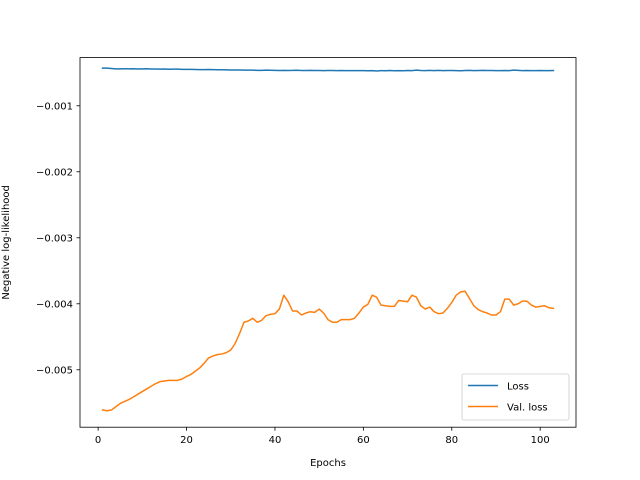 This screenshot has width=640, height=480. What do you see at coordinates (275, 440) in the screenshot?
I see `x-tick-label: 40` at bounding box center [275, 440].